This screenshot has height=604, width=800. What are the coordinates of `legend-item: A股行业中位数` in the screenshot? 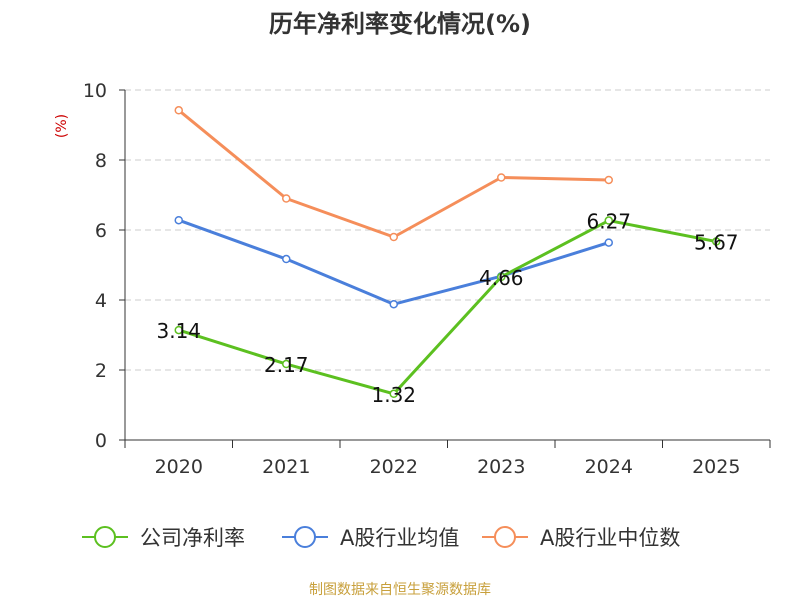 It's located at (581, 538).